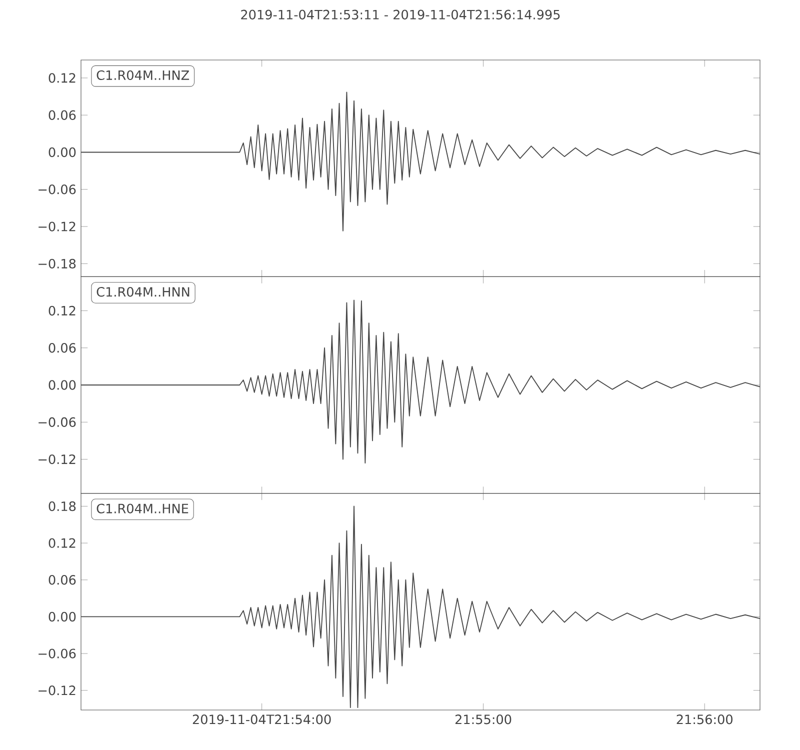 This screenshot has height=750, width=800. What do you see at coordinates (57, 263) in the screenshot?
I see `y-tick-label: −0.18` at bounding box center [57, 263].